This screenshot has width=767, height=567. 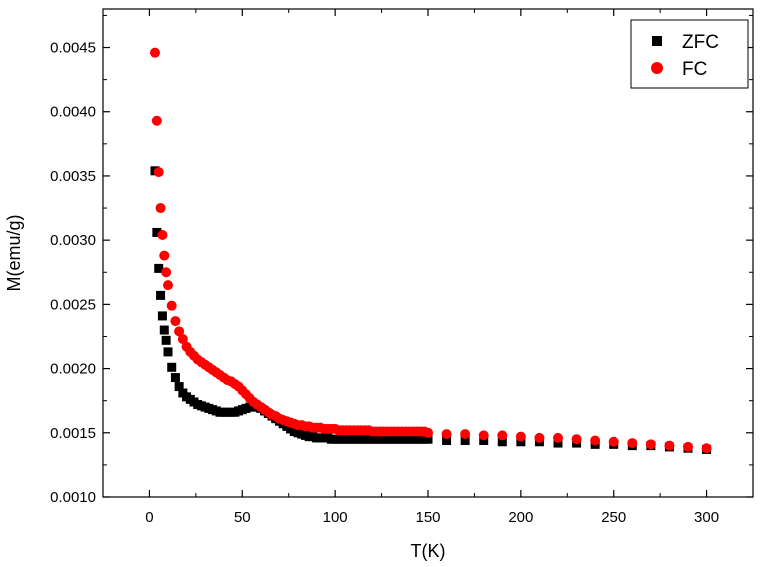 I want to click on legend-marker-fc, so click(x=657, y=68).